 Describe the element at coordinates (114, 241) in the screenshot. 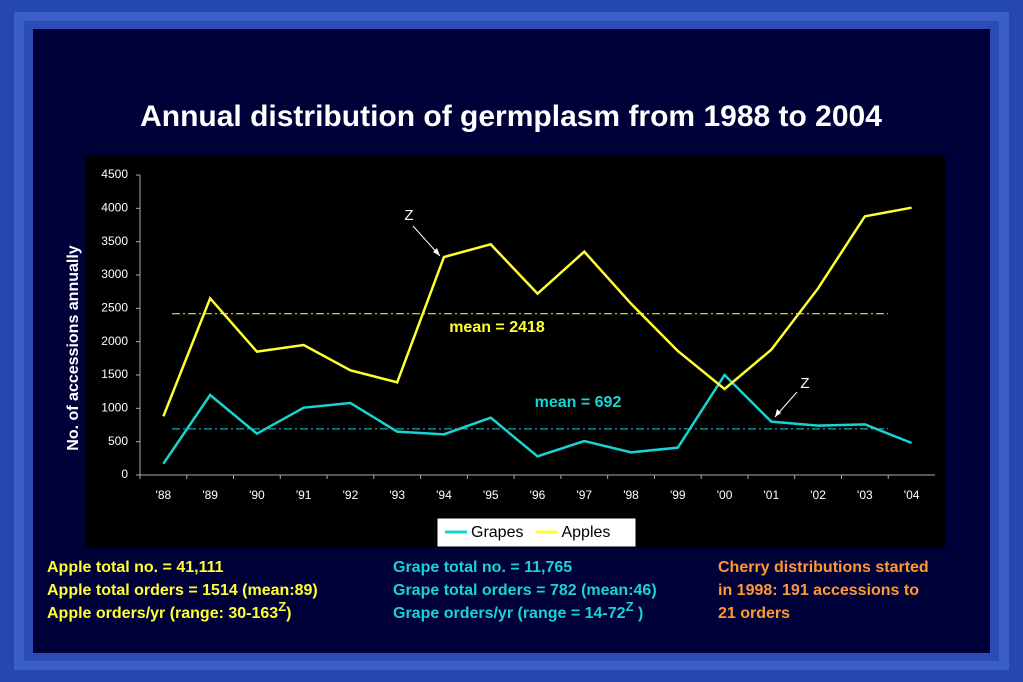

I see `y-tick-label: 3500` at that location.